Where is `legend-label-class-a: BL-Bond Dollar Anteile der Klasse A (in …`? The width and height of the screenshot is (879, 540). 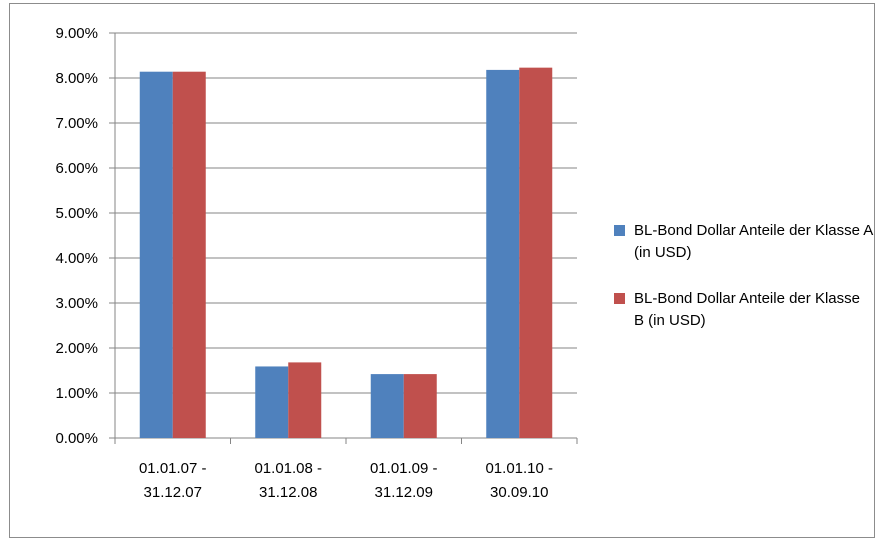
legend-label-class-a: BL-Bond Dollar Anteile der Klasse A (in … is located at coordinates (753, 241).